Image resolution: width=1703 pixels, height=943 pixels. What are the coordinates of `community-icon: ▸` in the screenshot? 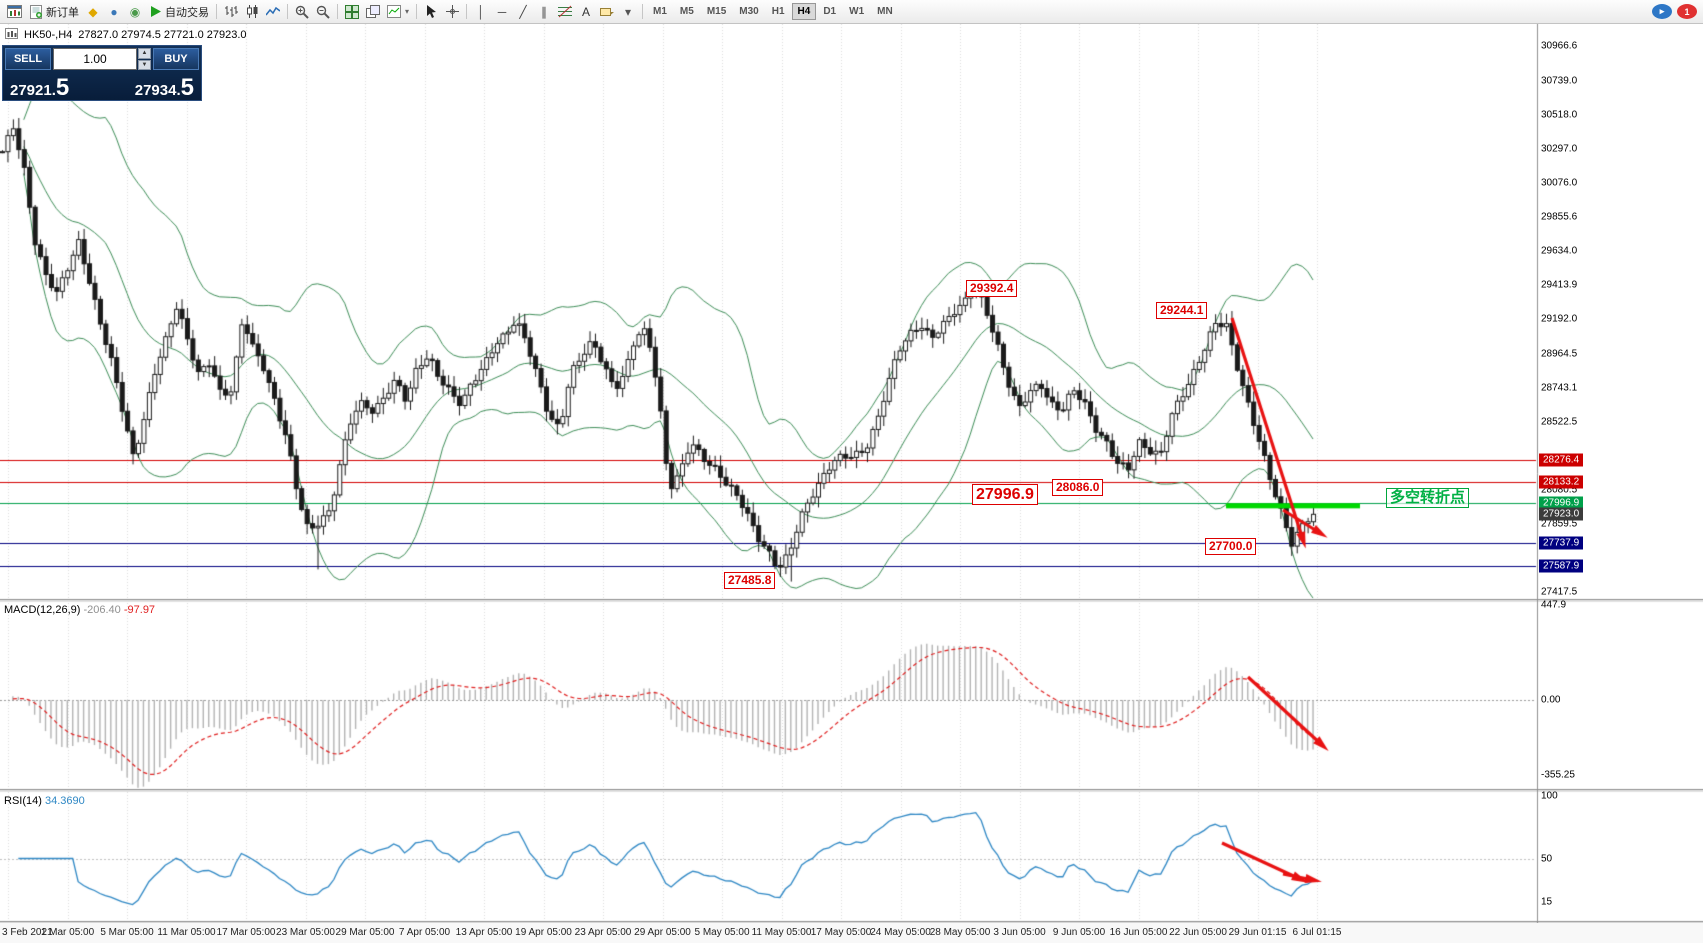 It's located at (1662, 11).